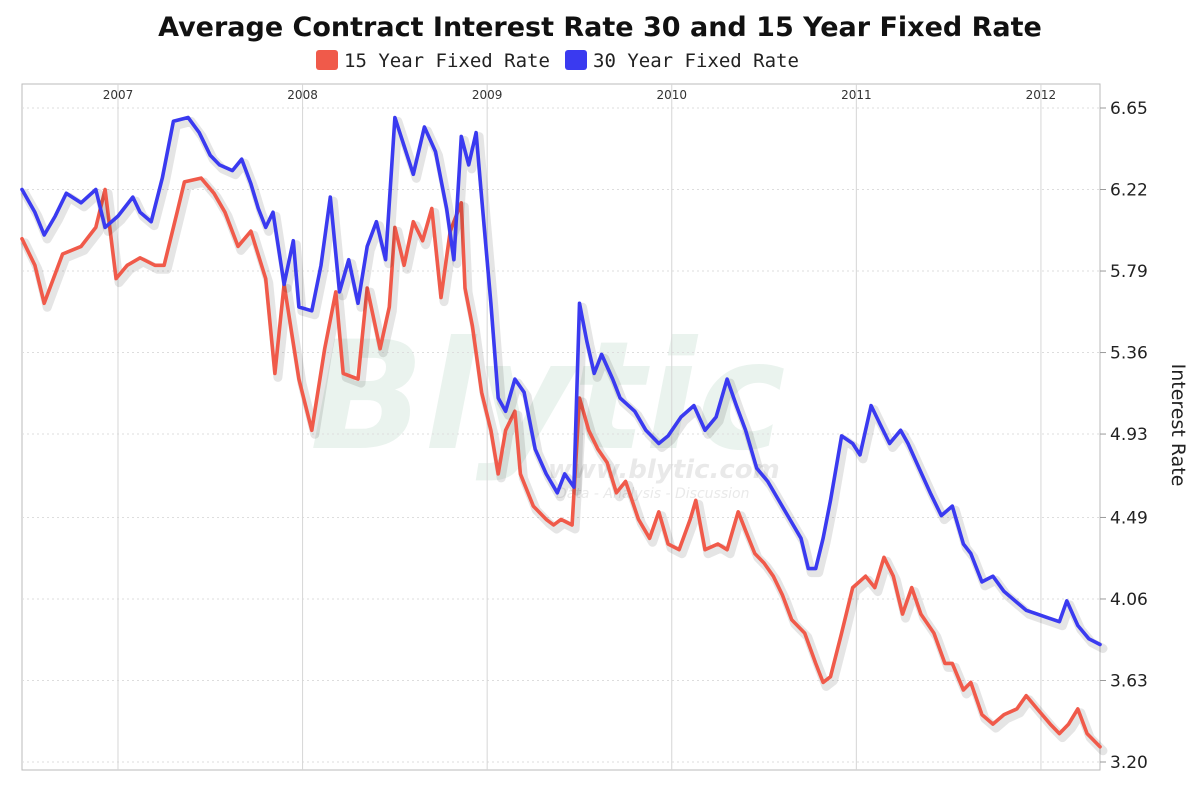  What do you see at coordinates (557, 61) in the screenshot?
I see `legend: 15 Year Fixed Rate 30 Year Fixed Rate` at bounding box center [557, 61].